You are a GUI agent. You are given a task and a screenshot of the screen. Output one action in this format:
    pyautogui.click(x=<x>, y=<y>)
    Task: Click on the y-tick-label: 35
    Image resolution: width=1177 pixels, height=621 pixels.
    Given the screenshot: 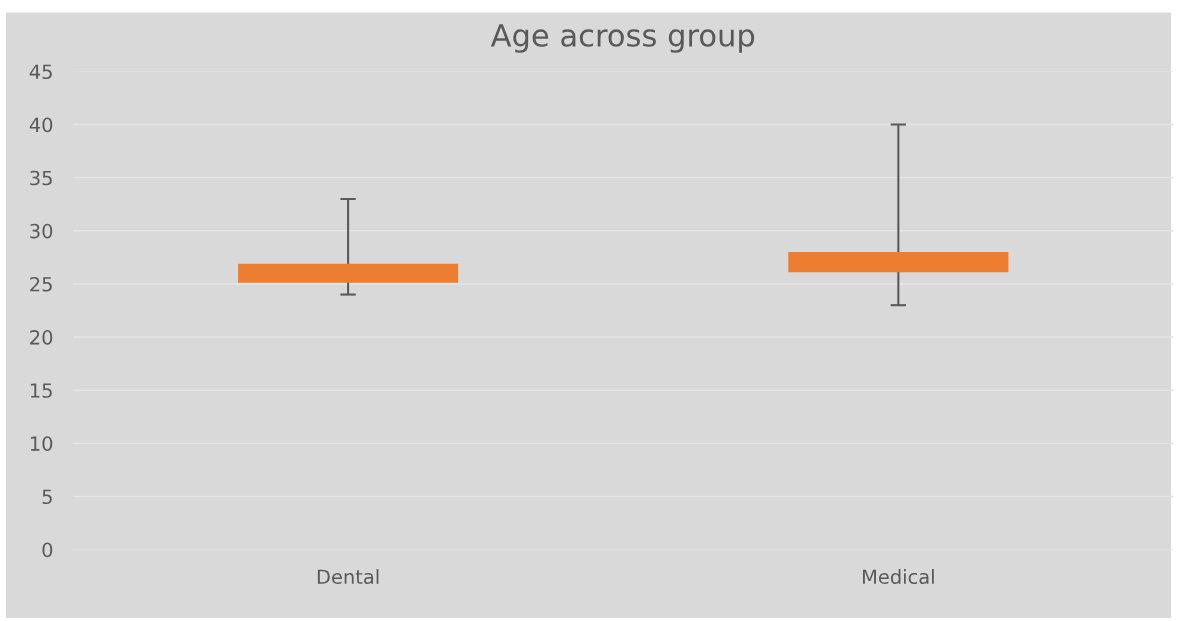 What is the action you would take?
    pyautogui.click(x=41, y=178)
    